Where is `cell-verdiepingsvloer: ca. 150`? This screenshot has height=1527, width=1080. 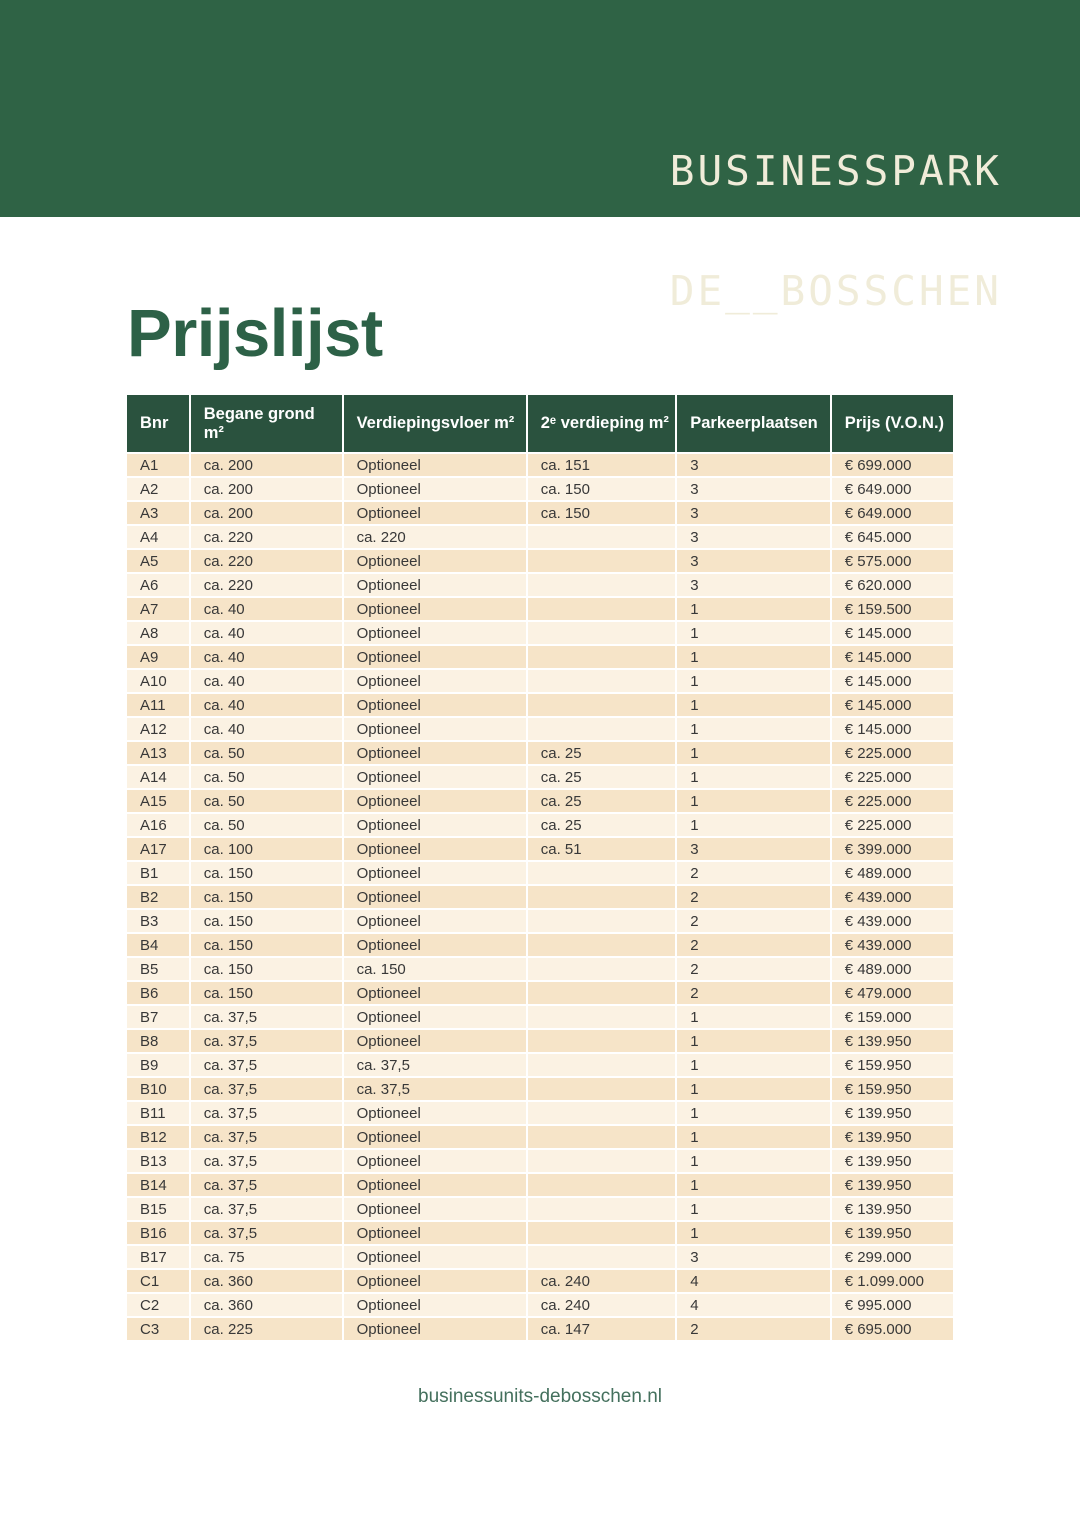
cell-verdiepingsvloer: ca. 150 is located at coordinates (435, 970).